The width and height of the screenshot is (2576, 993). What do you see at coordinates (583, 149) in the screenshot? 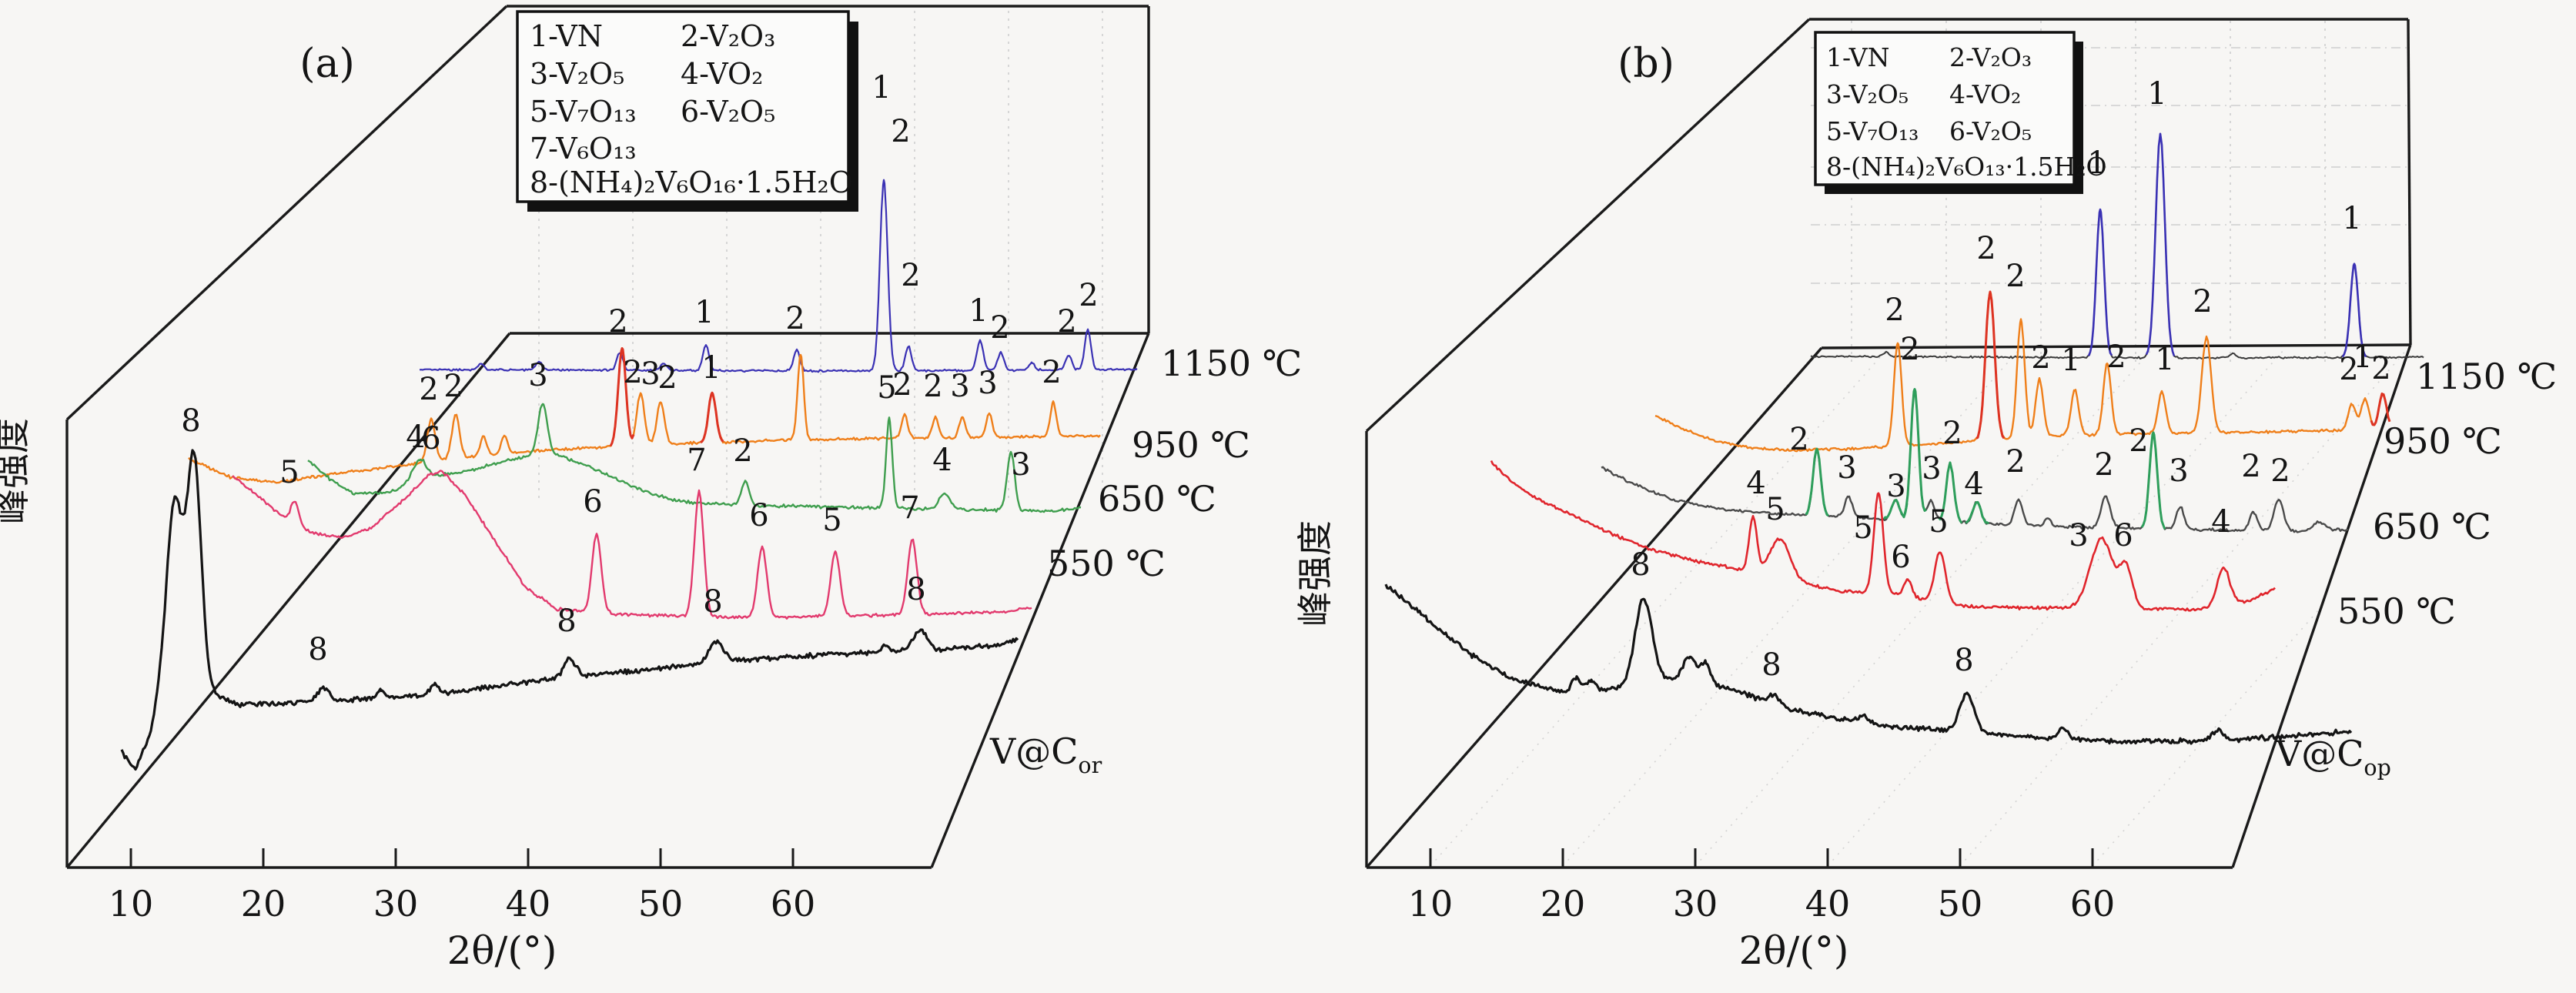
I see `legend-entry: 7-V₆O₁₃` at bounding box center [583, 149].